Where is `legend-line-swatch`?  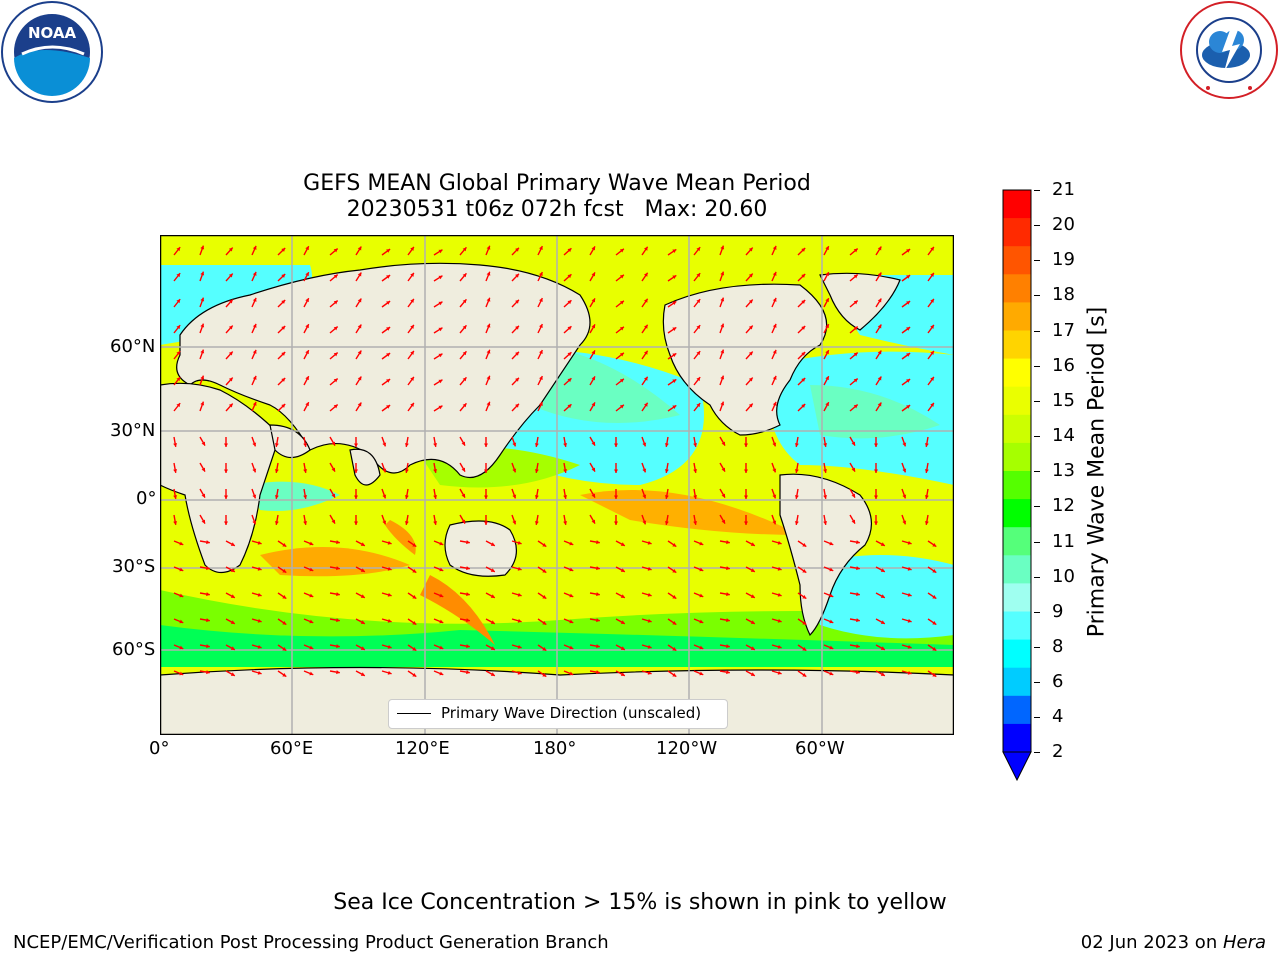
legend-line-swatch is located at coordinates (414, 713).